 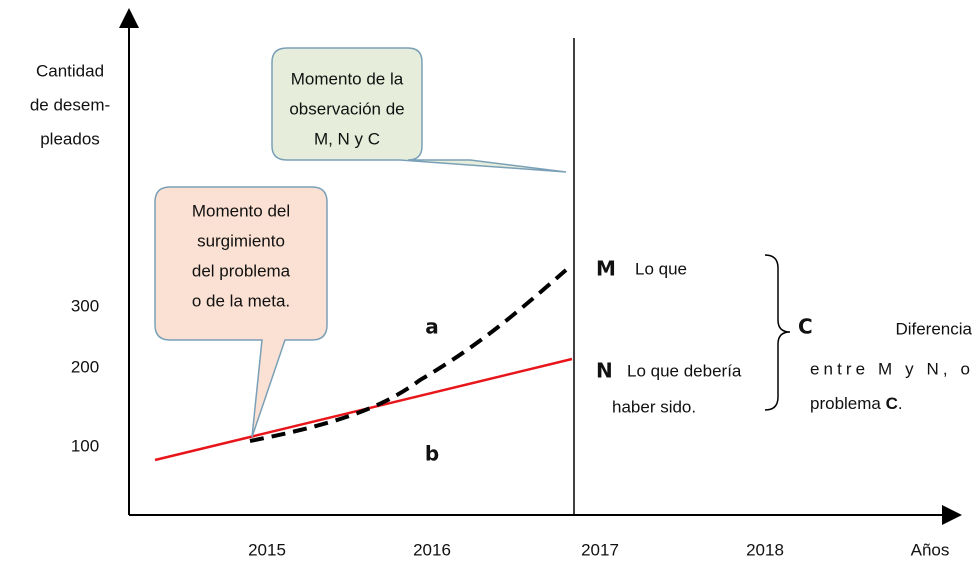 What do you see at coordinates (684, 370) in the screenshot?
I see `legend-text: Lo que debería` at bounding box center [684, 370].